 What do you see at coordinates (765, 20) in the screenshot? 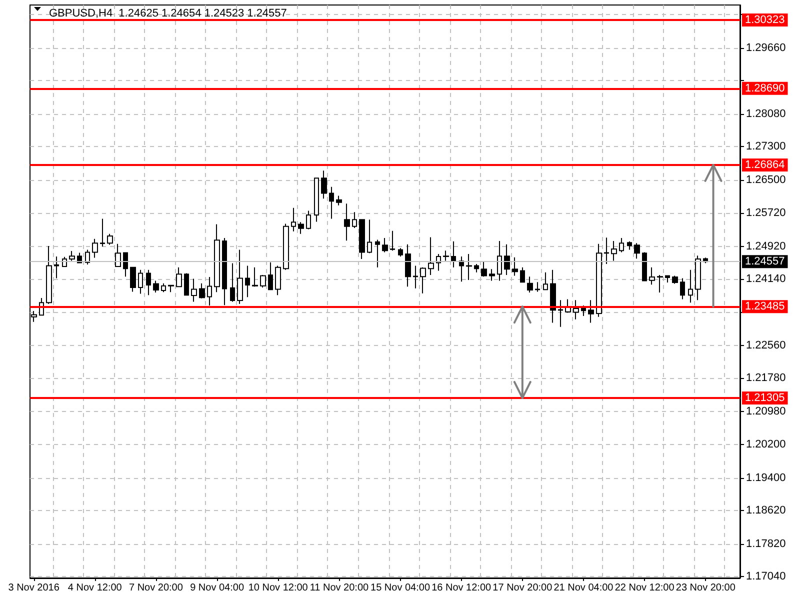
I see `ref-line-label: 1.30323` at bounding box center [765, 20].